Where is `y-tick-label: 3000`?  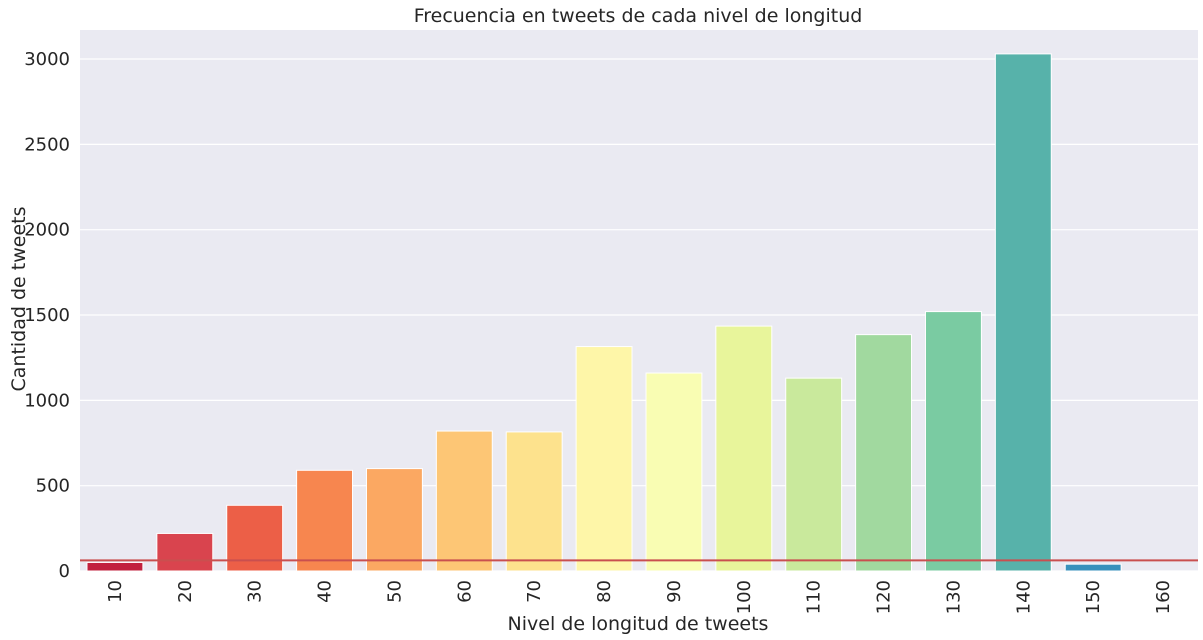
y-tick-label: 3000 is located at coordinates (47, 59).